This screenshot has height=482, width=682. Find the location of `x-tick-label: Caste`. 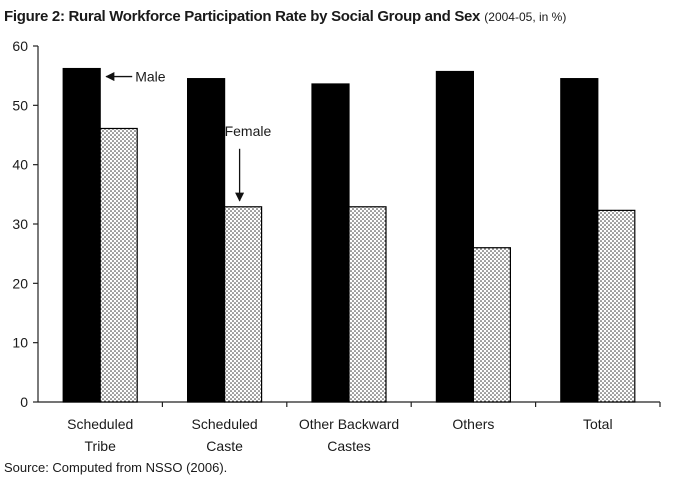

x-tick-label: Caste is located at coordinates (224, 446).